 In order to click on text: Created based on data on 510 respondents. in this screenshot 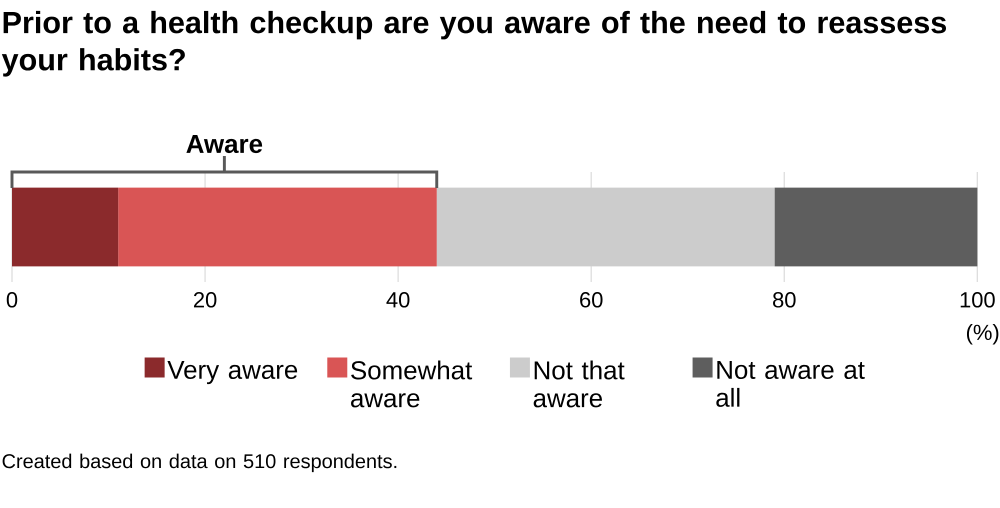, I will do `click(199, 463)`.